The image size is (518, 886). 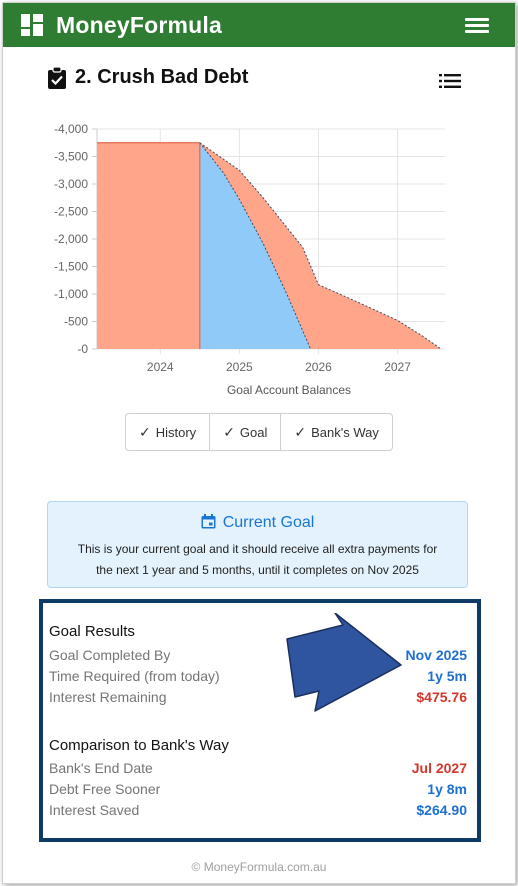 What do you see at coordinates (208, 521) in the screenshot?
I see `calendar-icon` at bounding box center [208, 521].